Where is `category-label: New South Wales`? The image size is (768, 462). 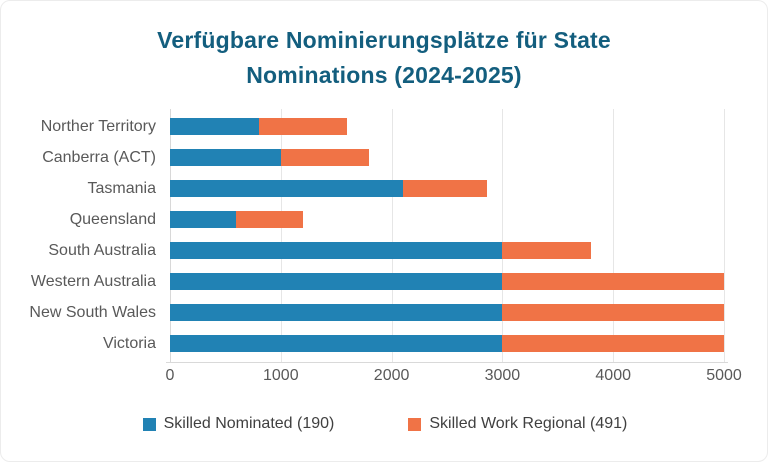 category-label: New South Wales is located at coordinates (92, 312).